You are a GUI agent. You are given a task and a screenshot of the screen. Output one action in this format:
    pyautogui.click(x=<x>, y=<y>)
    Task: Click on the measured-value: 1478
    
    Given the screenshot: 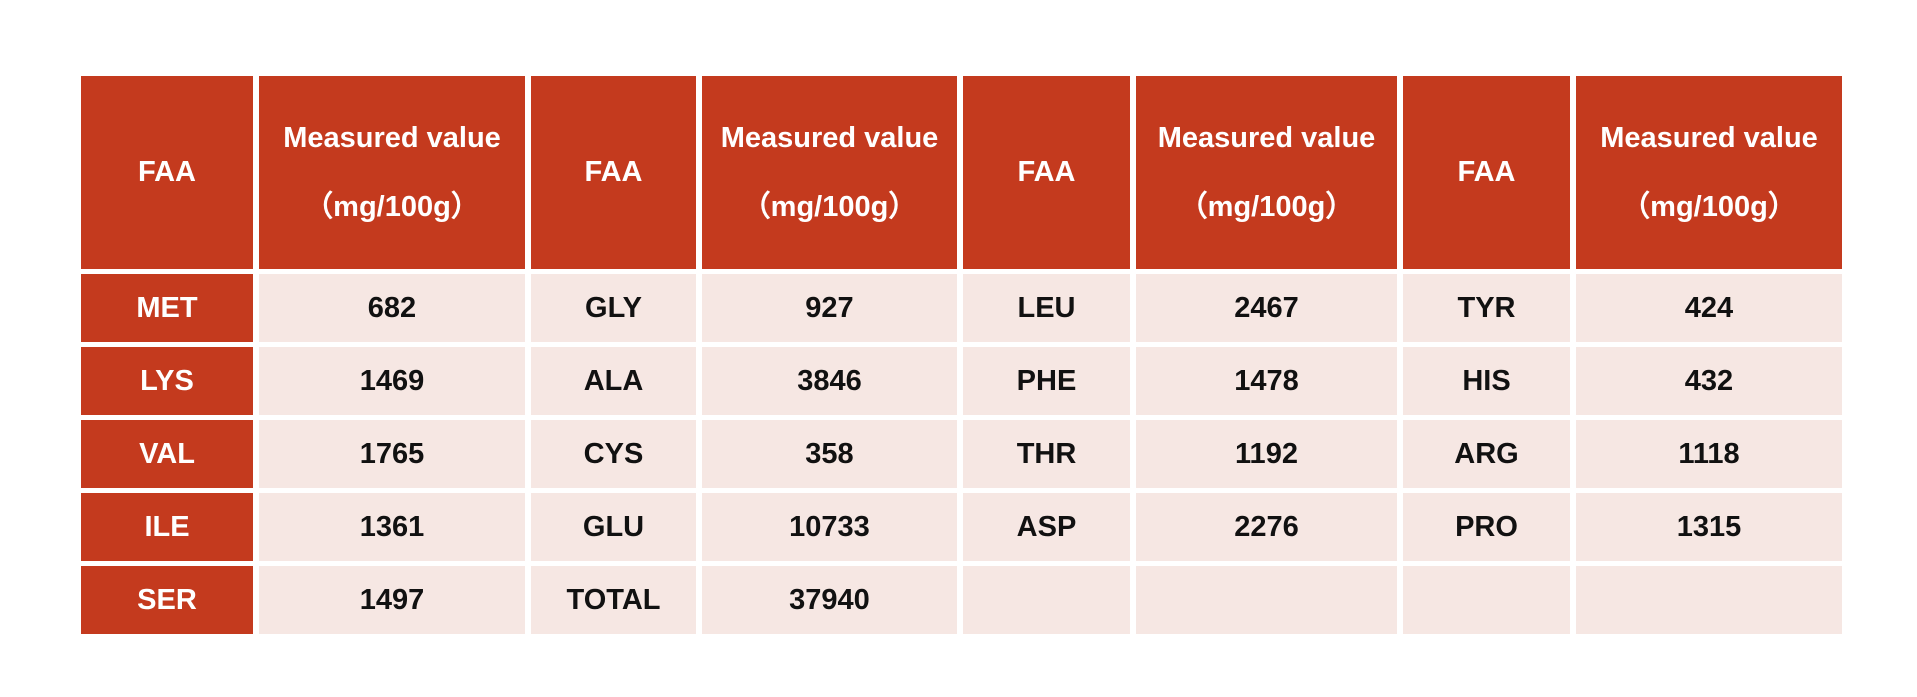 What is the action you would take?
    pyautogui.click(x=1266, y=380)
    